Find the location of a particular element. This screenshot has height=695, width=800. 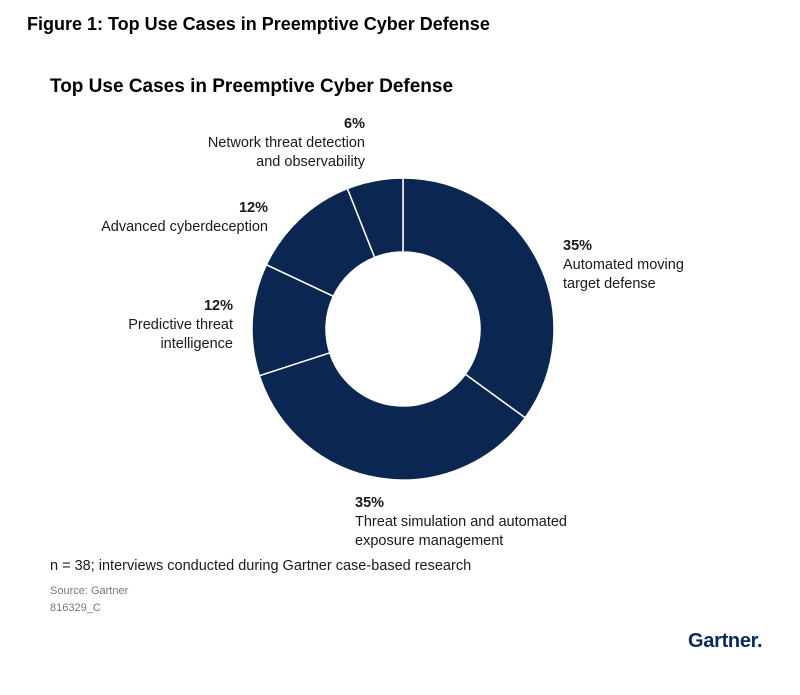

label-text: Advanced cyberdeception is located at coordinates (184, 227).